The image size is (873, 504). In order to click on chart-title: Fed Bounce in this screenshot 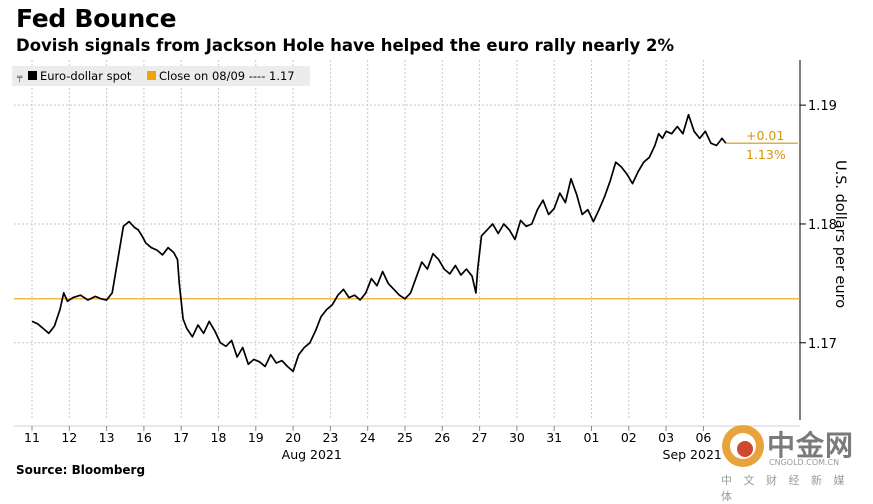, I will do `click(96, 18)`.